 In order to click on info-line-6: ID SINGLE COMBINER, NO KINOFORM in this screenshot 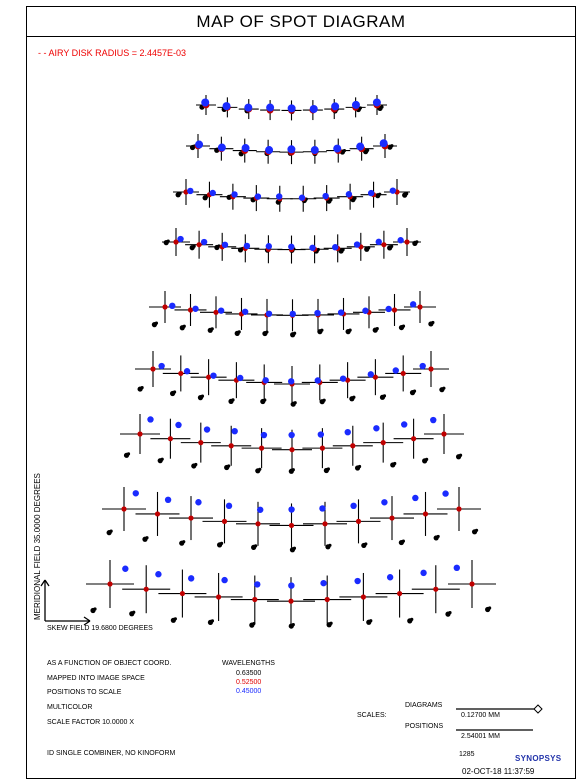, I will do `click(111, 753)`.